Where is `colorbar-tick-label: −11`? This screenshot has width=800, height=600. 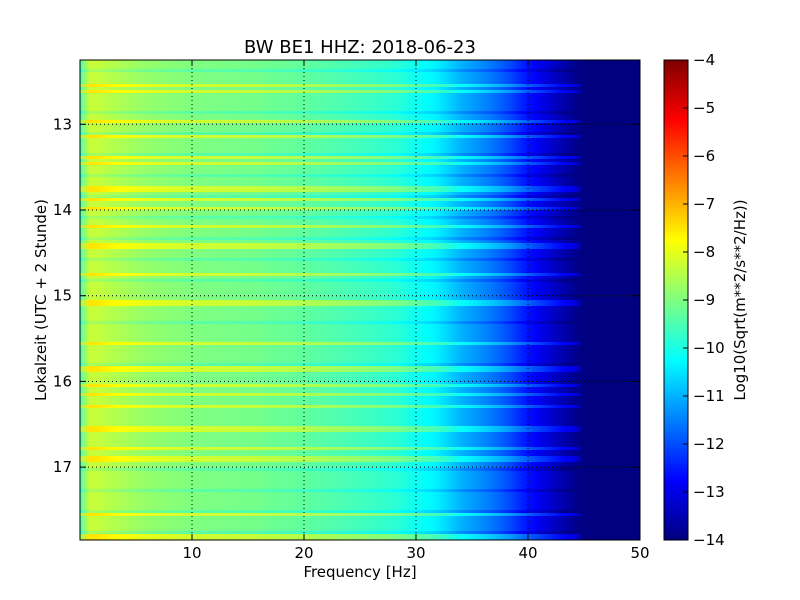 colorbar-tick-label: −11 is located at coordinates (709, 396).